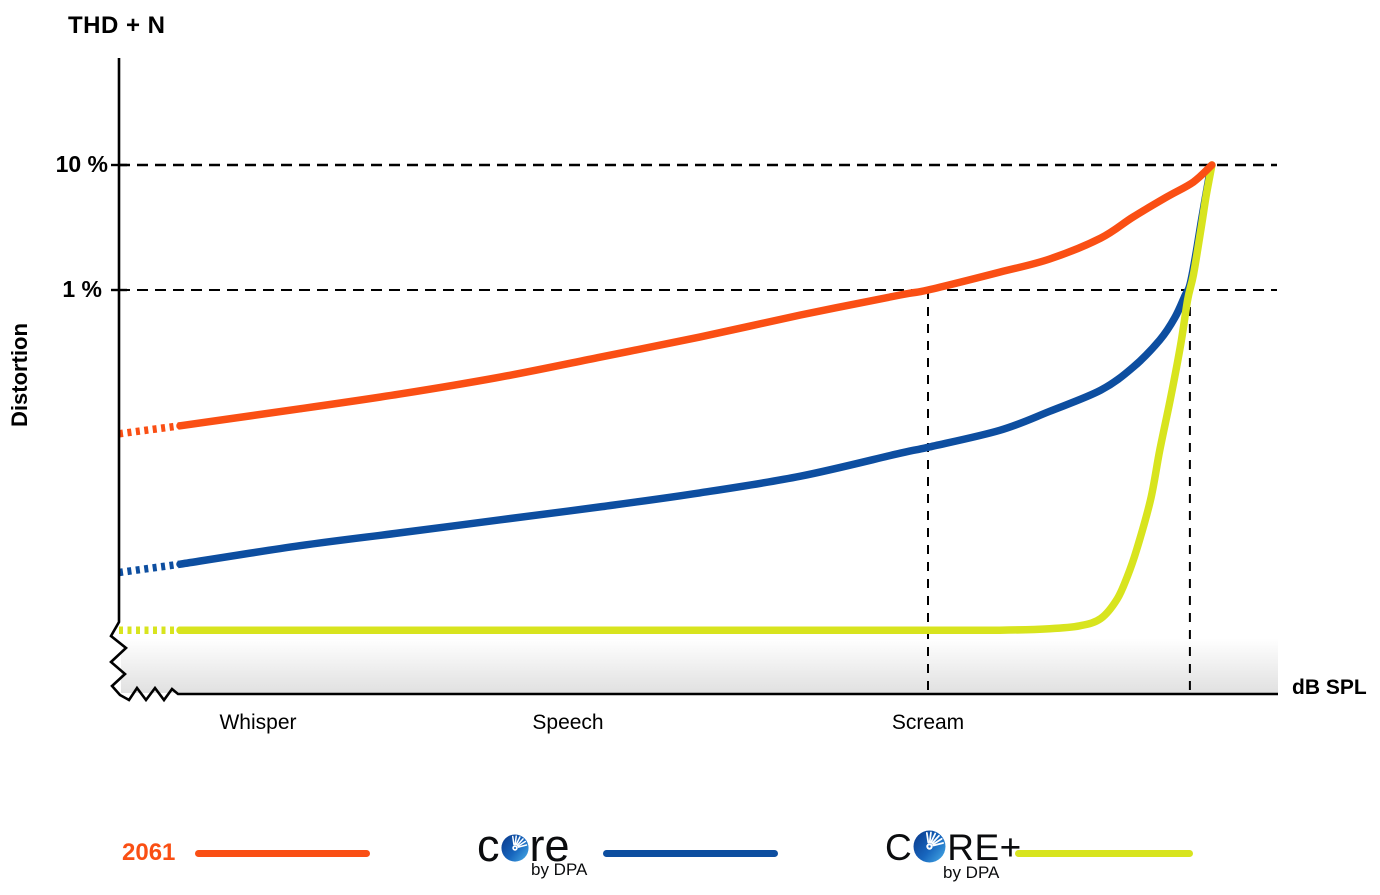 The image size is (1380, 895). What do you see at coordinates (690, 853) in the screenshot?
I see `legend-line-core` at bounding box center [690, 853].